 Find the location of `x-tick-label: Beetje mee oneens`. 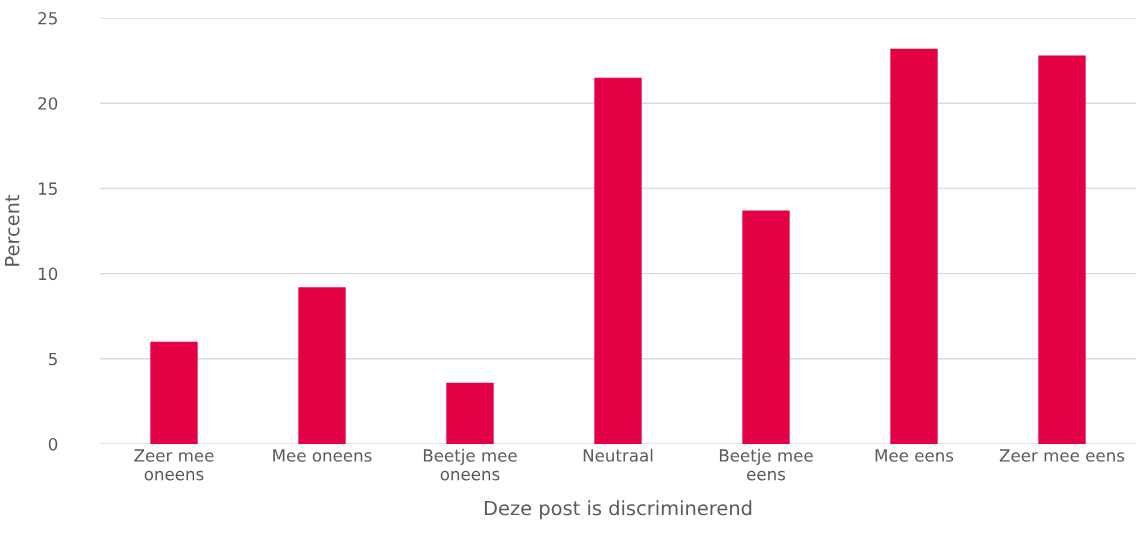

x-tick-label: Beetje mee oneens is located at coordinates (470, 464).